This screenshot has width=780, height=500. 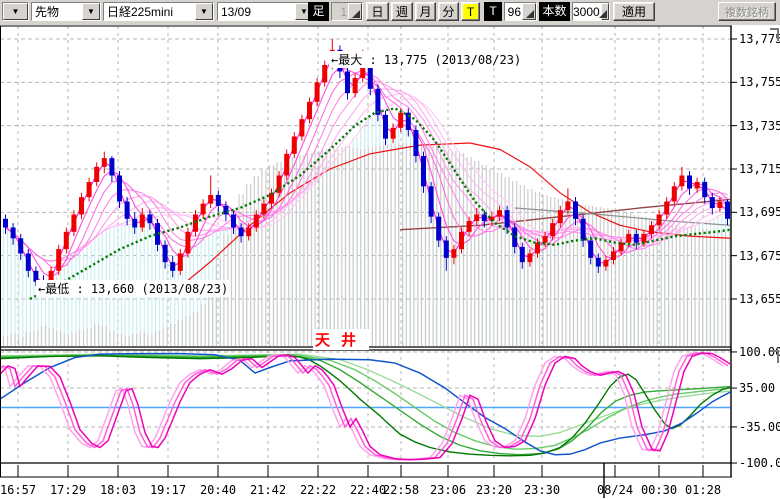 What do you see at coordinates (494, 490) in the screenshot?
I see `time-tick-label: 23:20` at bounding box center [494, 490].